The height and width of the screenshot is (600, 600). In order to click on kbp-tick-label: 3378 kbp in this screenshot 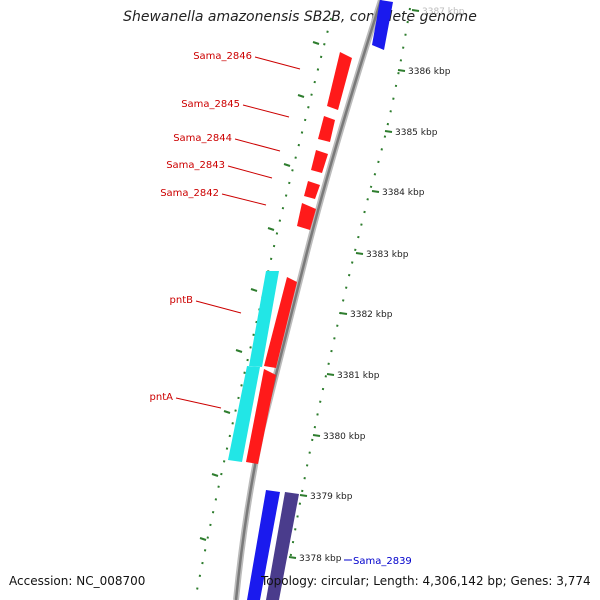, I will do `click(320, 559)`.